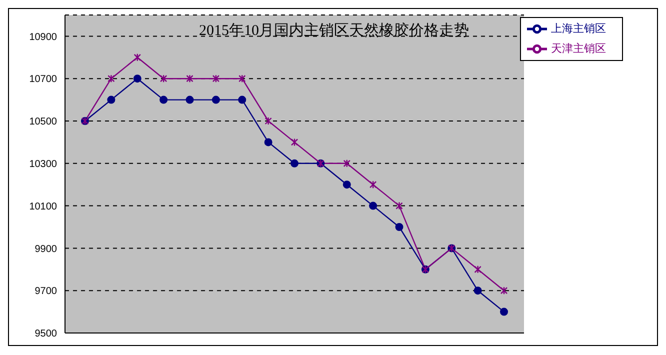  What do you see at coordinates (334, 31) in the screenshot?
I see `text: 2015年10月国内主销区天然橡胶价格走势` at bounding box center [334, 31].